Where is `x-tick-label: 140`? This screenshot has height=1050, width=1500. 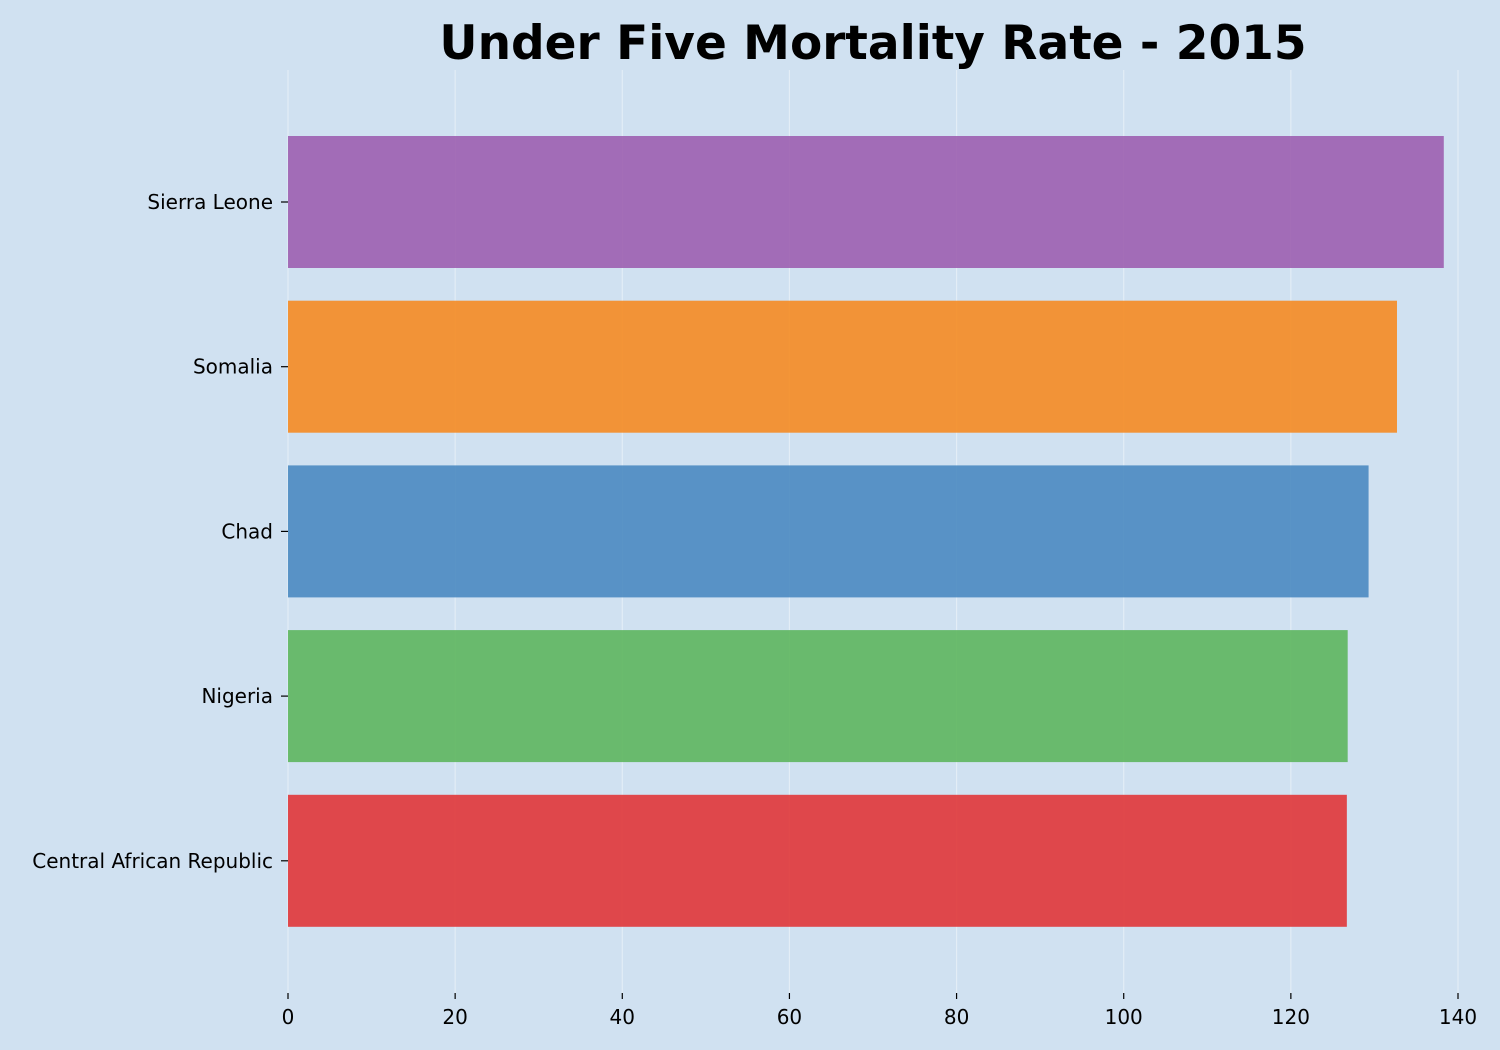
x-tick-label: 140 is located at coordinates (1458, 1017).